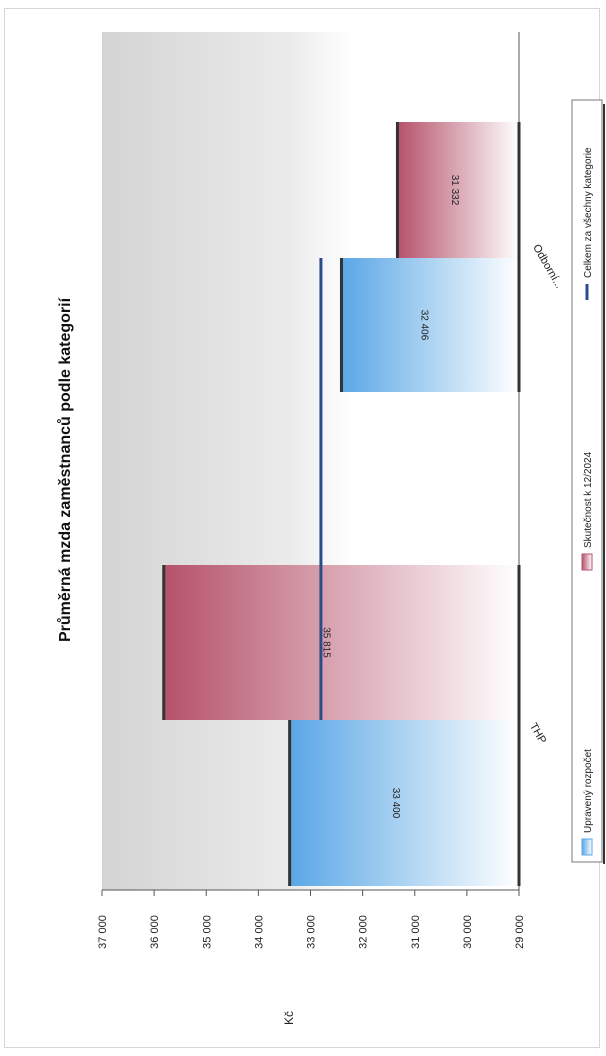 This screenshot has height=1056, width=606. What do you see at coordinates (364, 932) in the screenshot?
I see `y-tick-label: 32 000` at bounding box center [364, 932].